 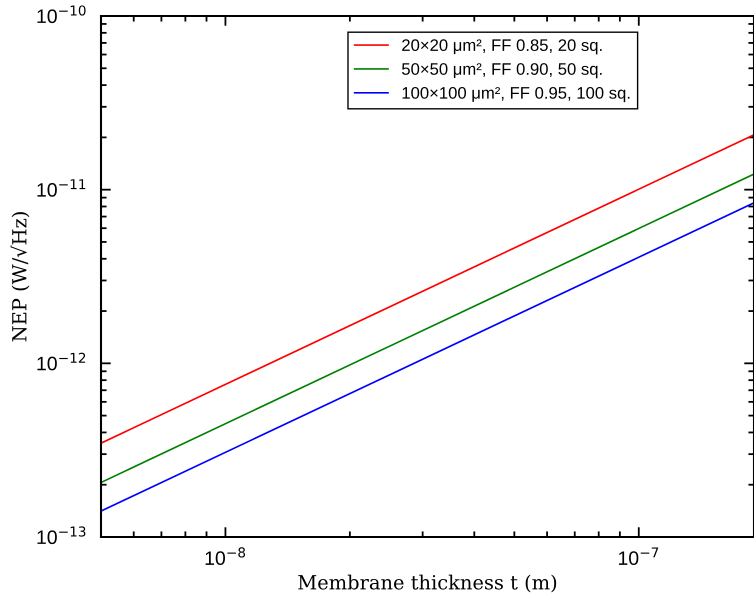 I want to click on x-tick-label: 10$^{−7}$, so click(x=638, y=556).